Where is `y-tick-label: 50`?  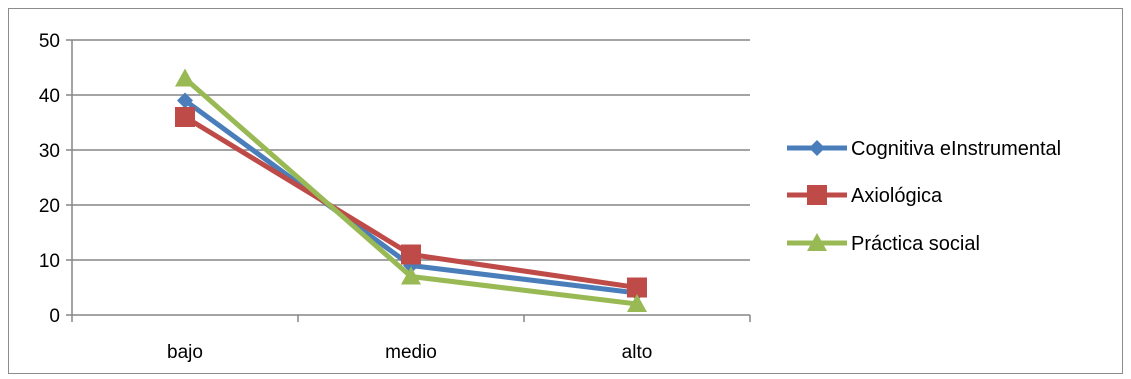 y-tick-label: 50 is located at coordinates (49, 41).